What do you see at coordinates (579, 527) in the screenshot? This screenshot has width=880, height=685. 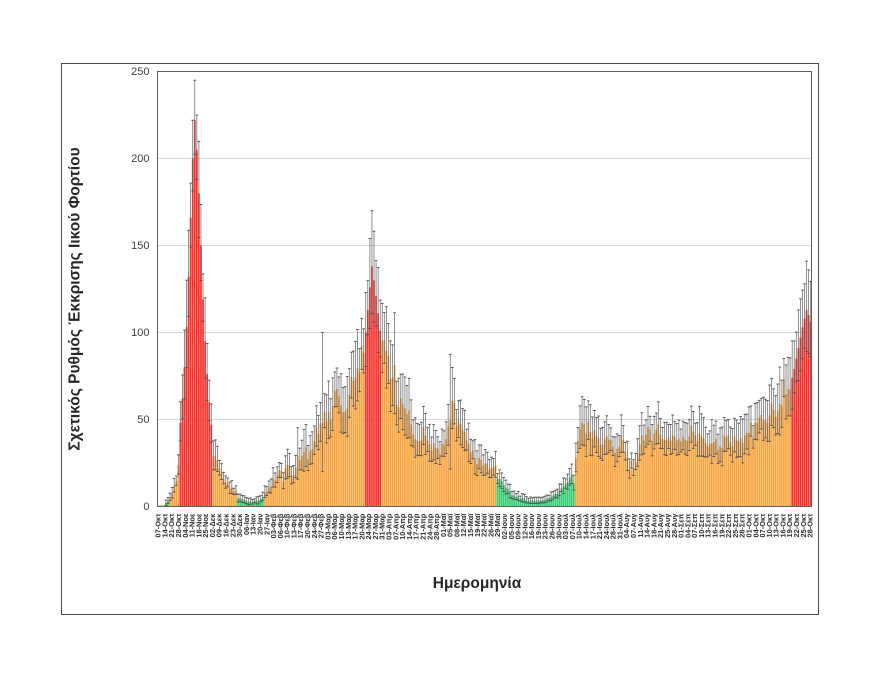 I see `svg-text: 10-Ιουλ` at bounding box center [579, 527].